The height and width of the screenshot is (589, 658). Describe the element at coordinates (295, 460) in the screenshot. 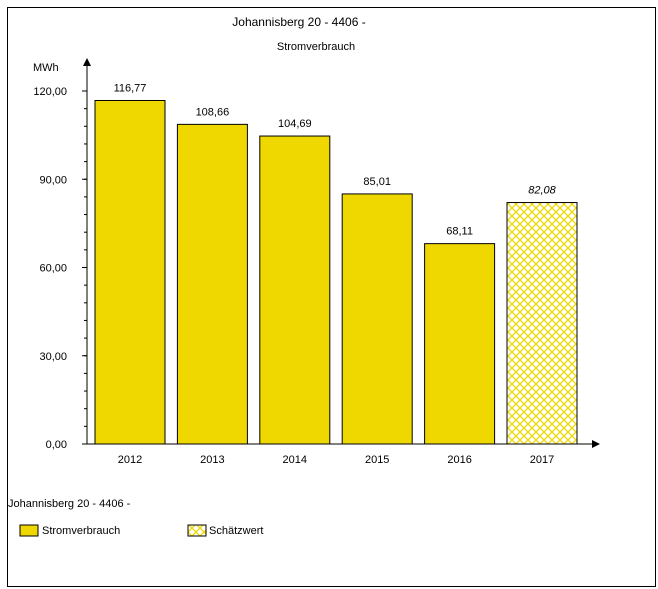

I see `x-tick-label-2014: 2014` at that location.